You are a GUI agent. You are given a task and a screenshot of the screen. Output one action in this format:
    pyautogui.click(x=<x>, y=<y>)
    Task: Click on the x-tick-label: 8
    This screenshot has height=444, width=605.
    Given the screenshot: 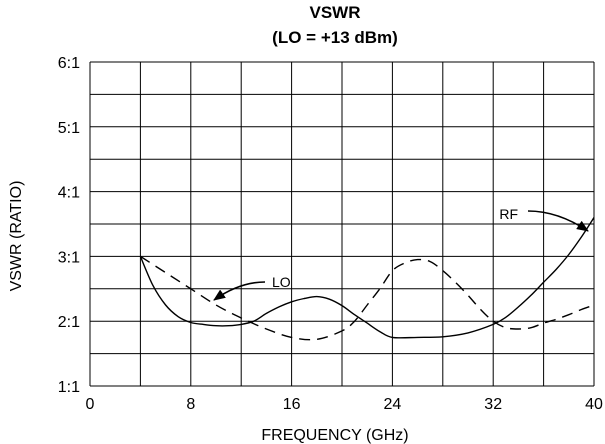 What is the action you would take?
    pyautogui.click(x=190, y=404)
    